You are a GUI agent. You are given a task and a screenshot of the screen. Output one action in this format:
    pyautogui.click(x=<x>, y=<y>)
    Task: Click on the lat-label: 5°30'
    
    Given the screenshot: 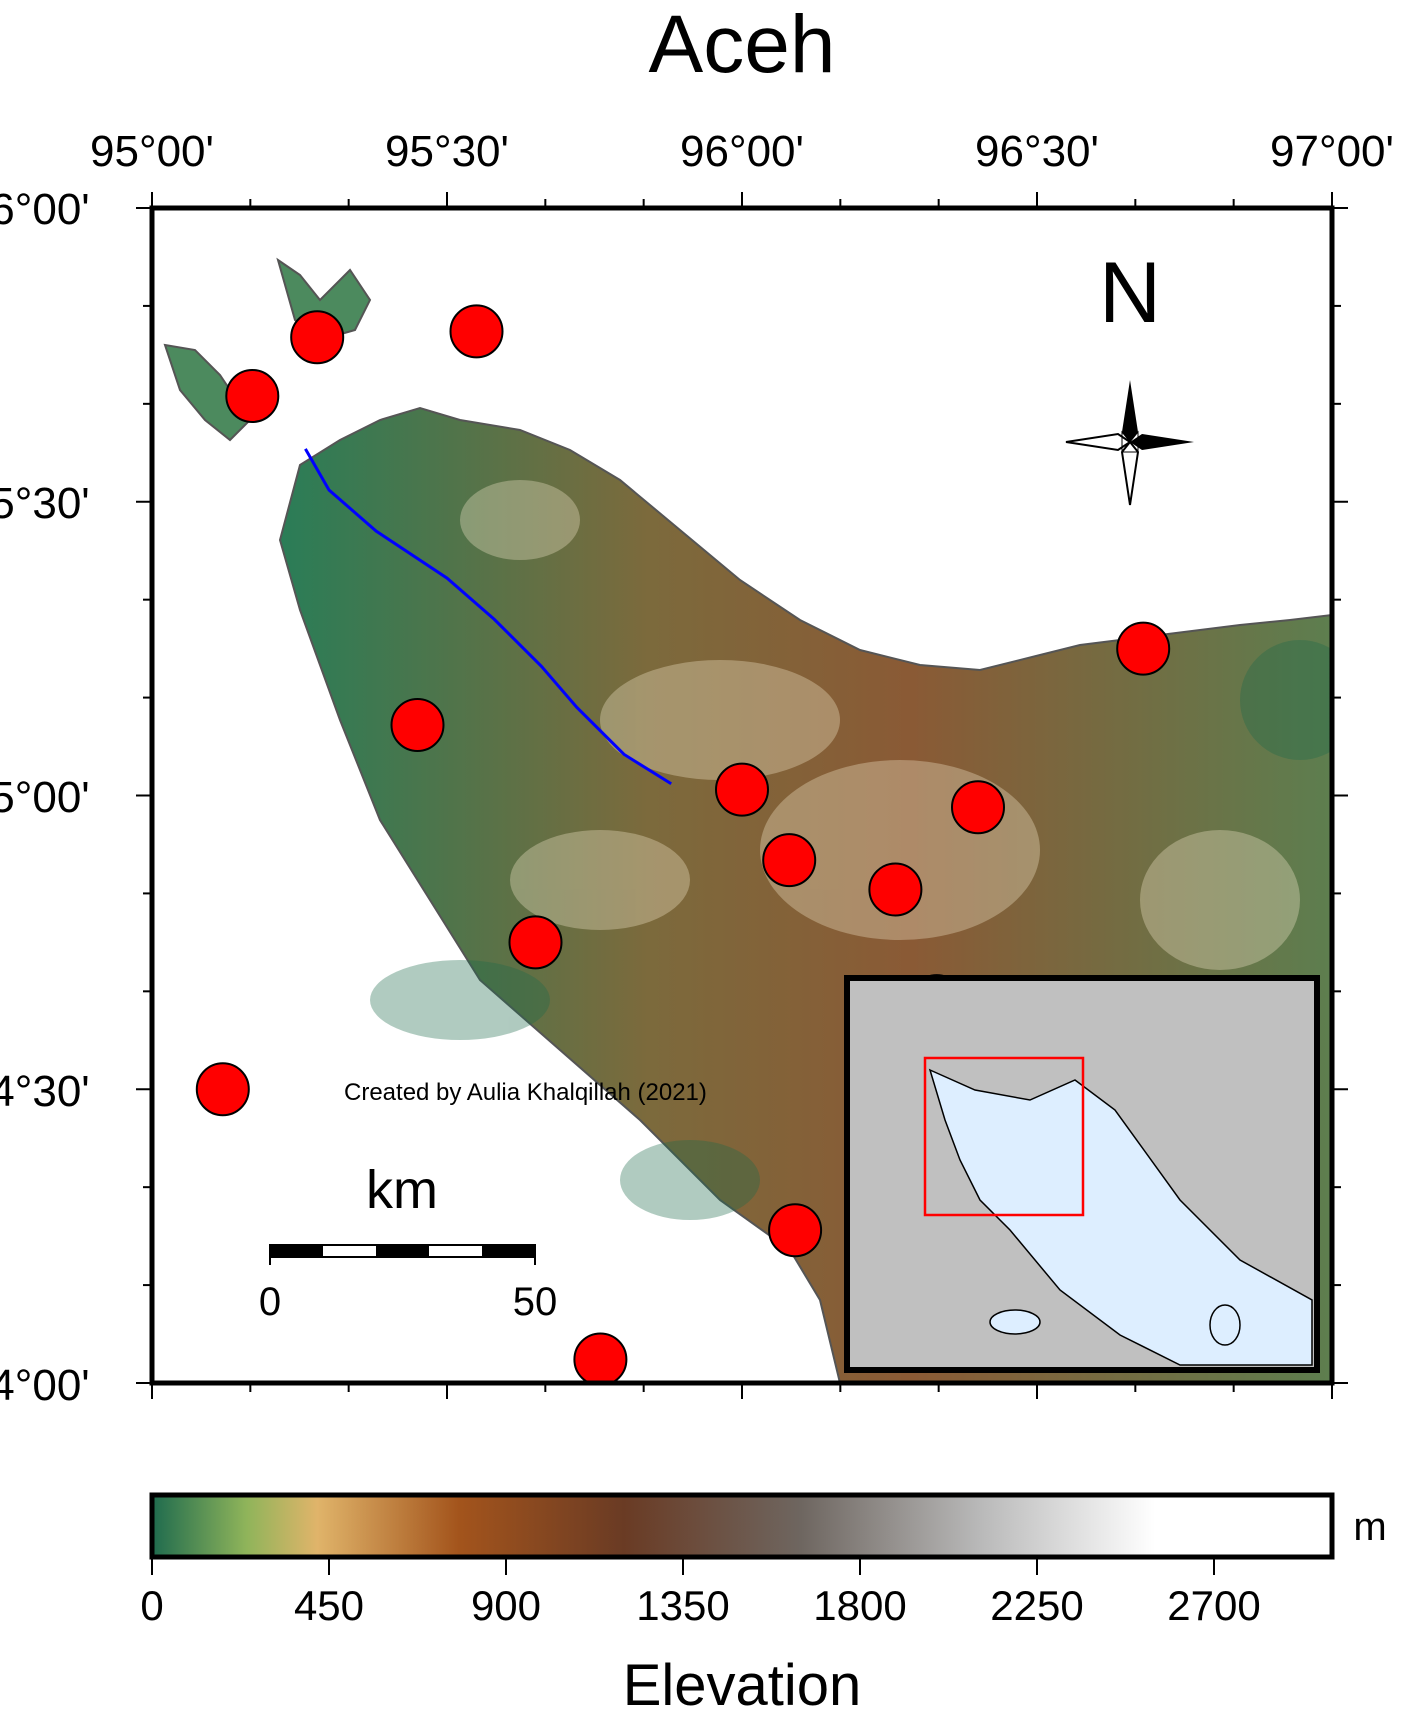 What is the action you would take?
    pyautogui.click(x=45, y=503)
    